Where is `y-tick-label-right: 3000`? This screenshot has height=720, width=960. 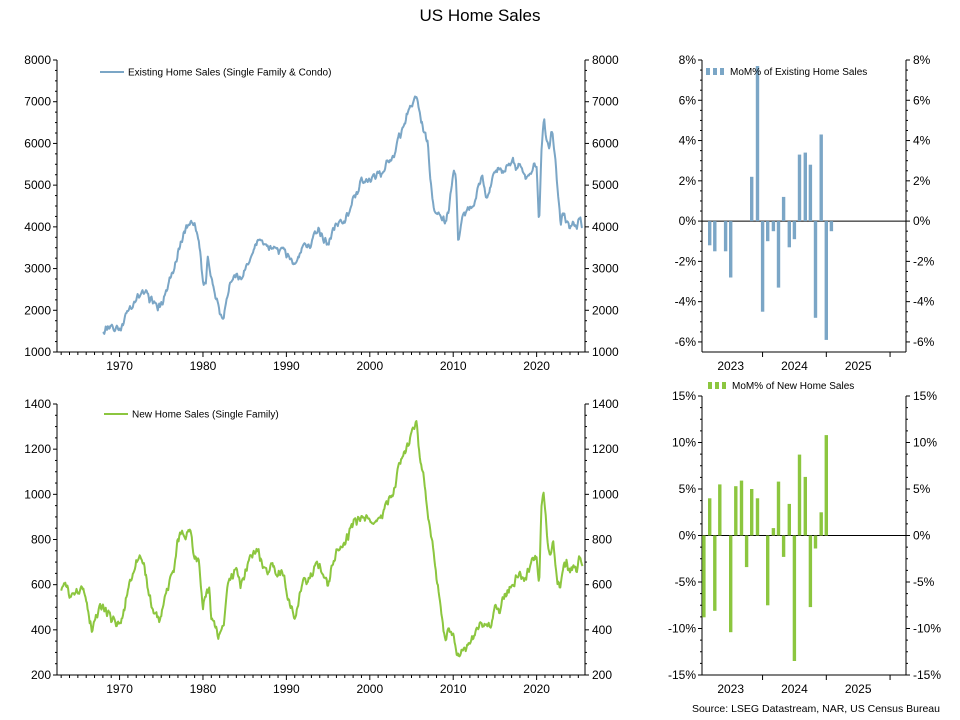 y-tick-label-right: 3000 is located at coordinates (605, 269).